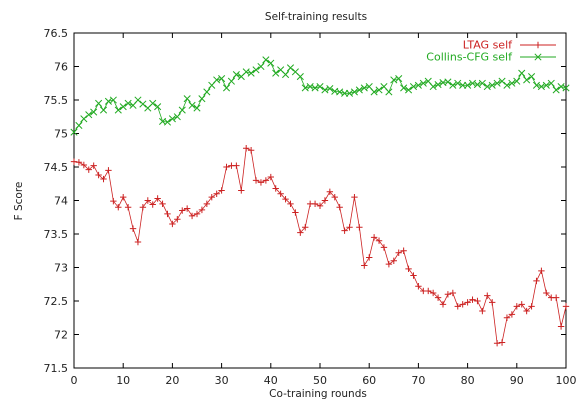 The width and height of the screenshot is (587, 403). What do you see at coordinates (468, 380) in the screenshot?
I see `x-tick-label: 80` at bounding box center [468, 380].